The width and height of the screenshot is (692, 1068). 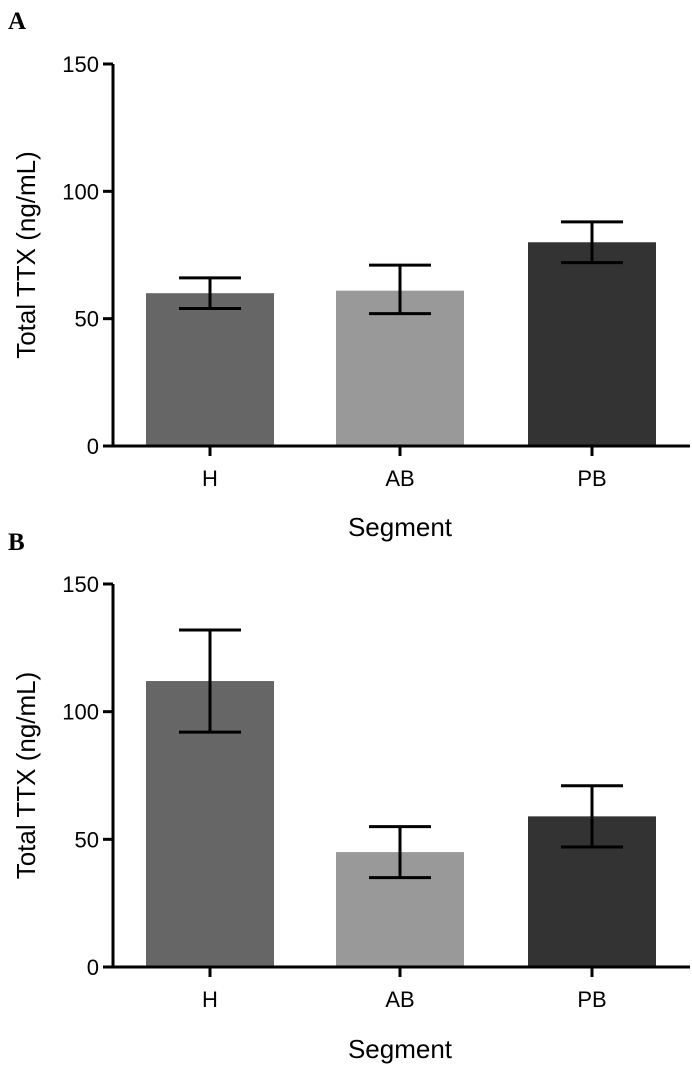 What do you see at coordinates (16, 542) in the screenshot?
I see `panel-b-label: B` at bounding box center [16, 542].